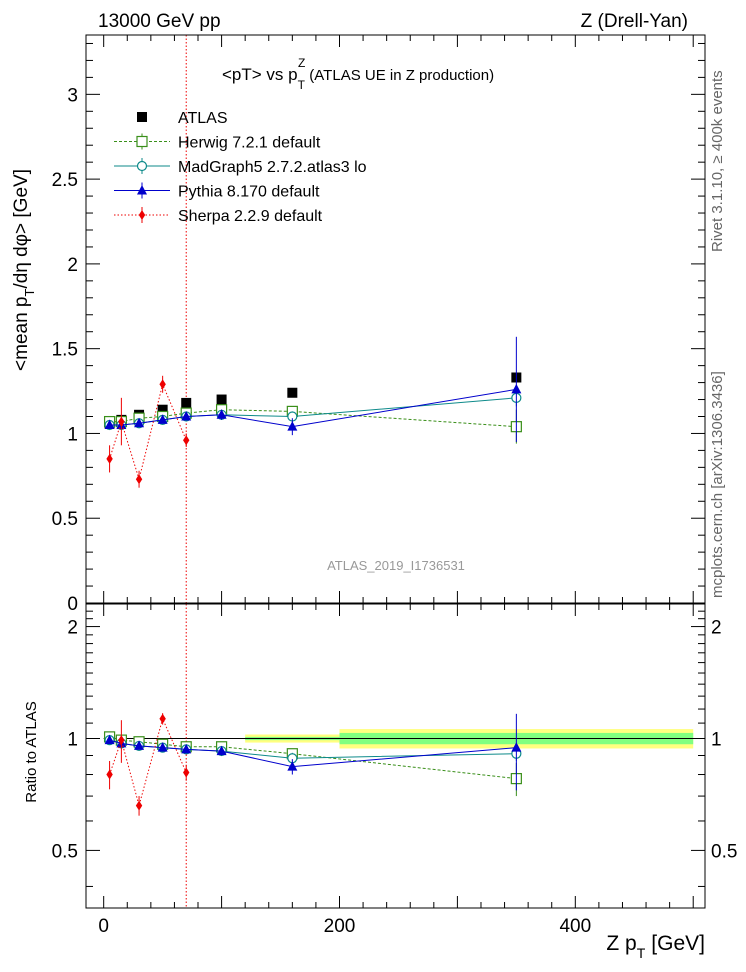  I want to click on chart-title: <pT> vs pTZ (ATLAS UE in Z production), so click(358, 74).